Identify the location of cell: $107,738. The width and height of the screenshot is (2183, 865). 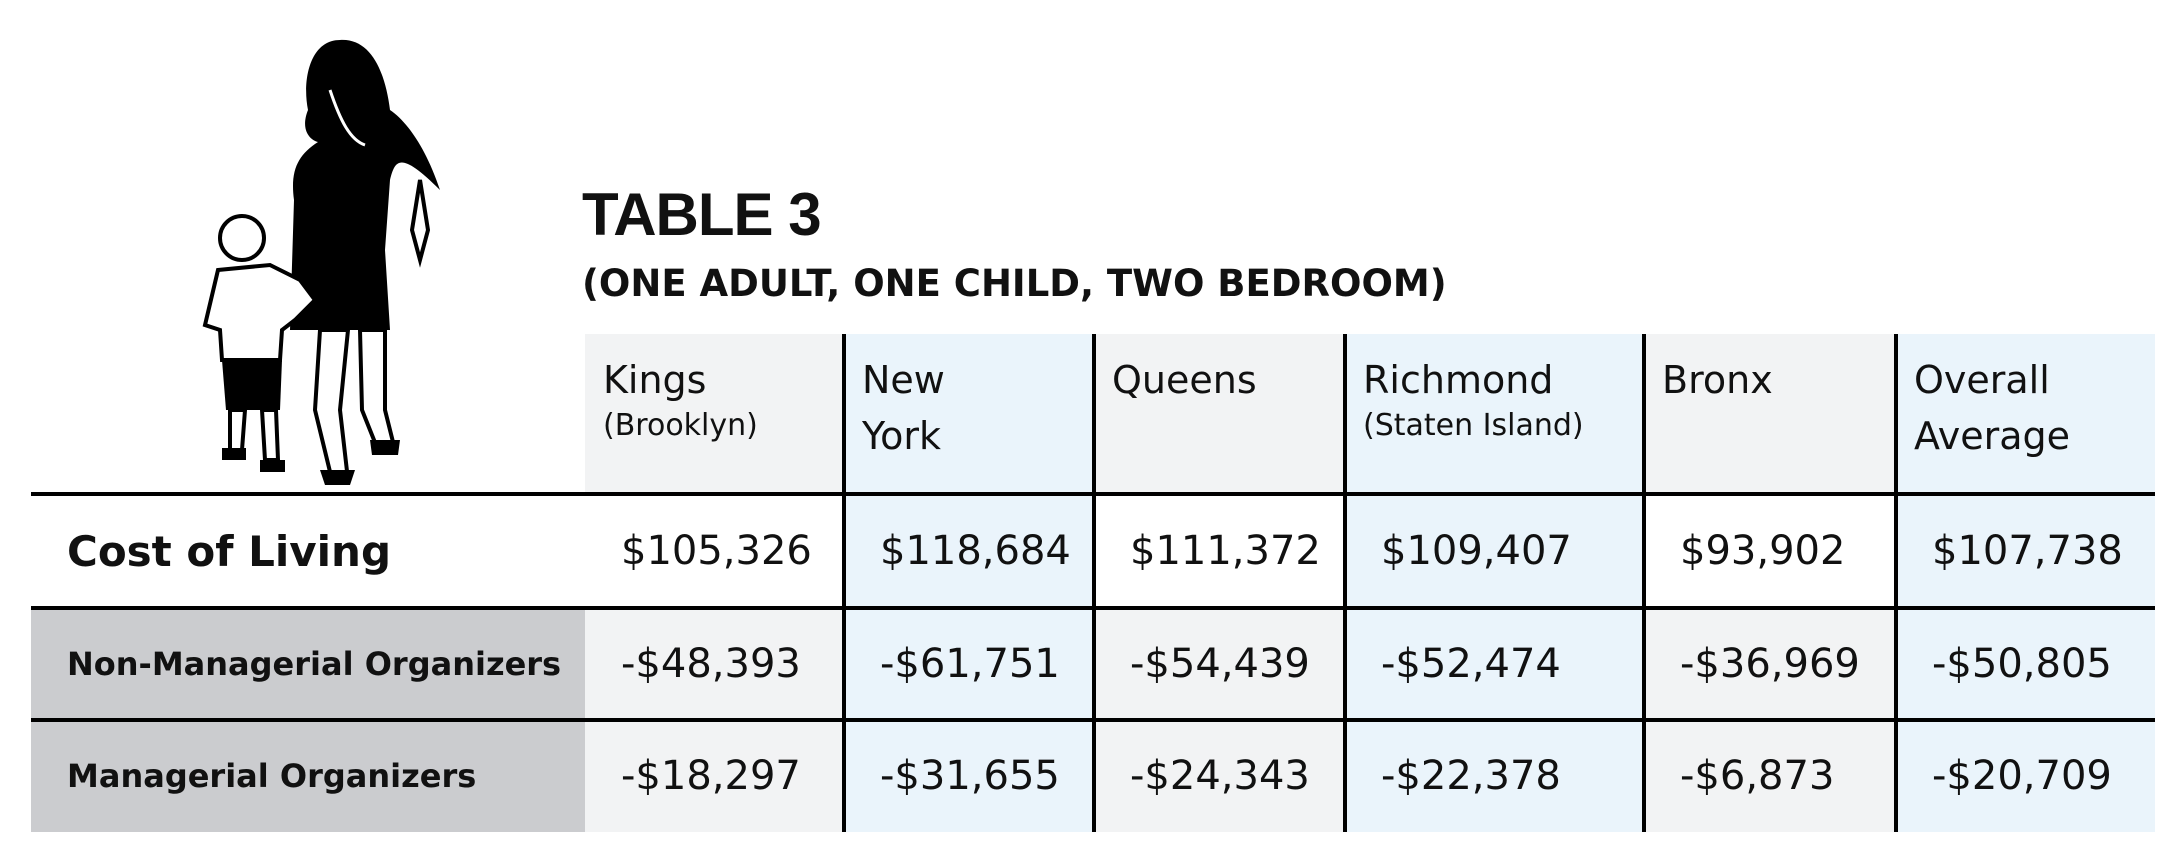
(2025, 551).